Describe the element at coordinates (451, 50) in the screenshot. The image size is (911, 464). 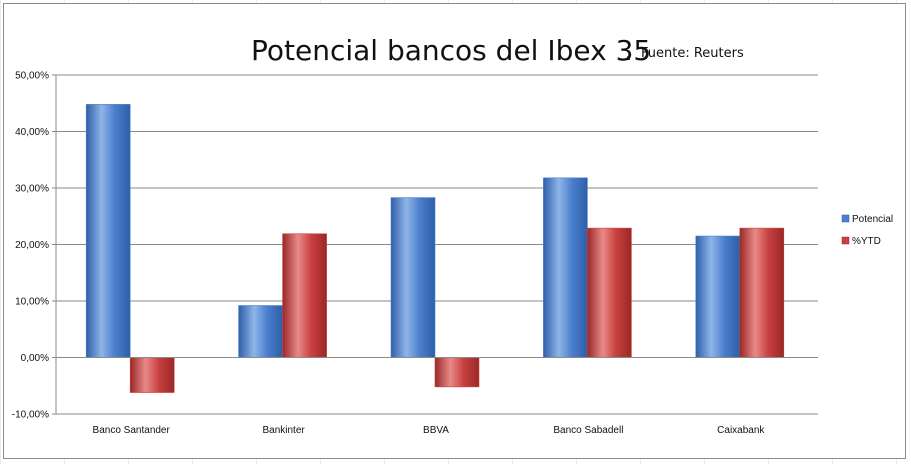
I see `chart-title-text: Potencial bancos del Ibex 35` at that location.